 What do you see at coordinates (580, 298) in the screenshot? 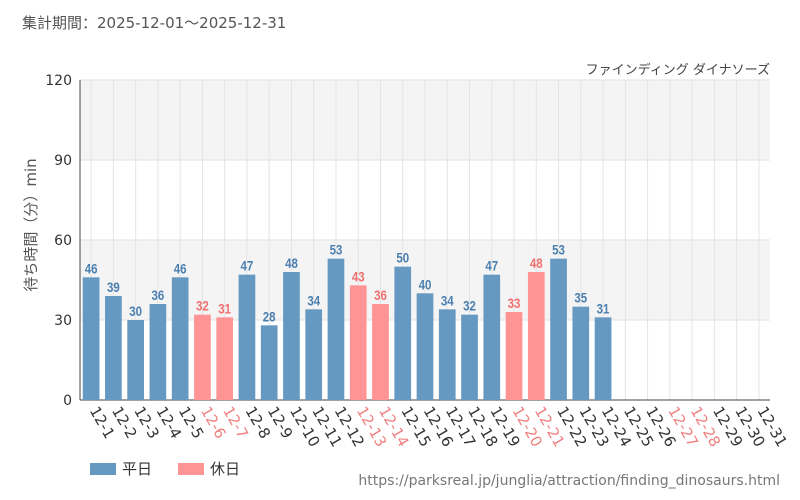
I see `value-label-12-23: 35` at bounding box center [580, 298].